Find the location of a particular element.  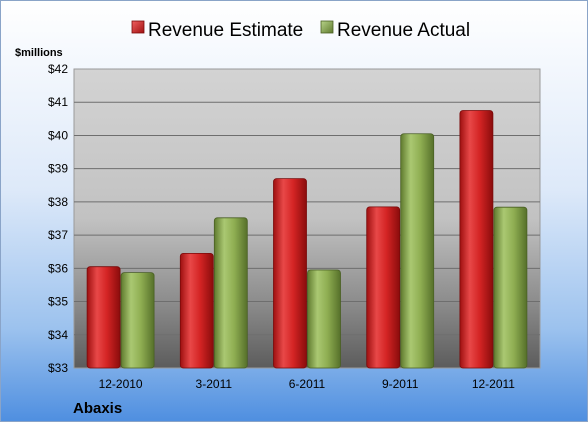

y-axis-ticks: $33 $34 $35 $36 $37 $38 $39 $40 $41 $42 is located at coordinates (58, 218).